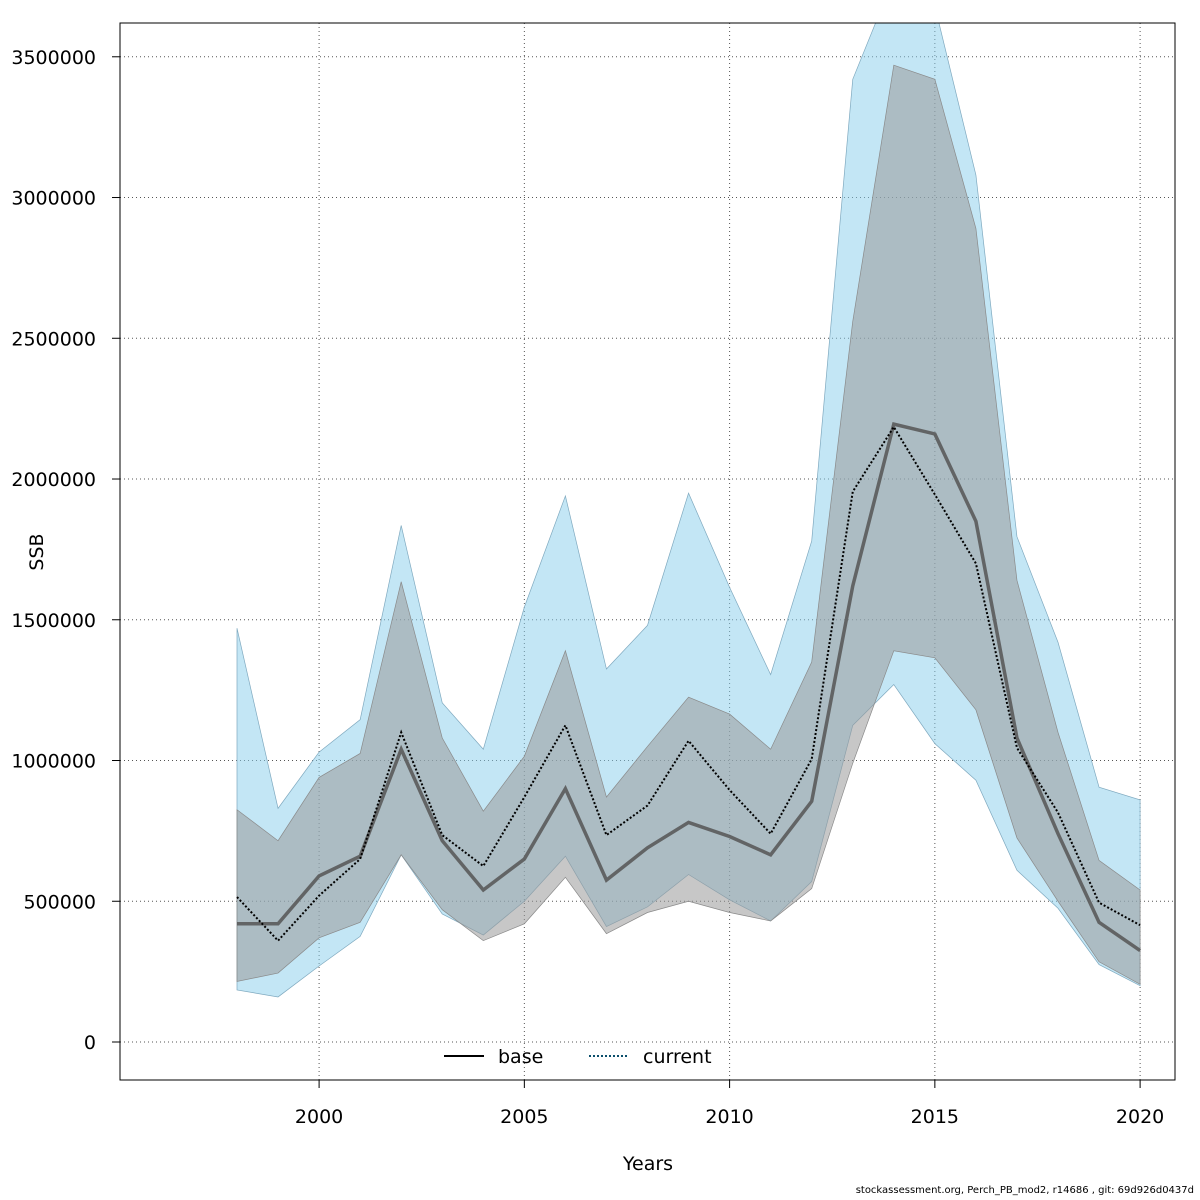 The image size is (1200, 1200). Describe the element at coordinates (677, 1057) in the screenshot. I see `legend-label-current: current` at that location.